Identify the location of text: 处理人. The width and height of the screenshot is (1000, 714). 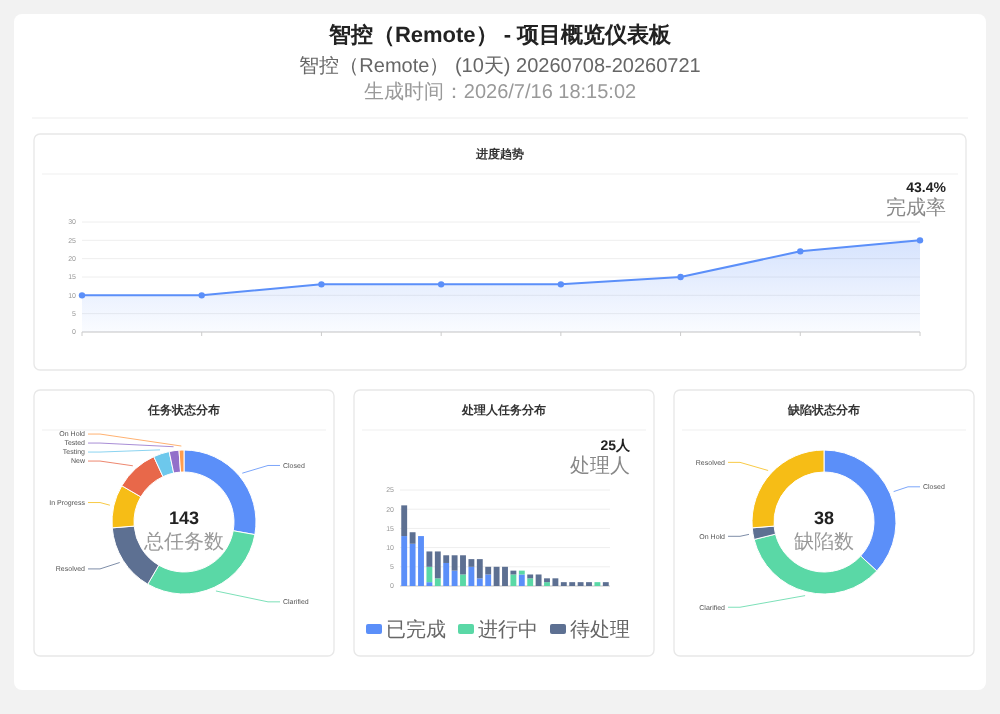
(600, 466).